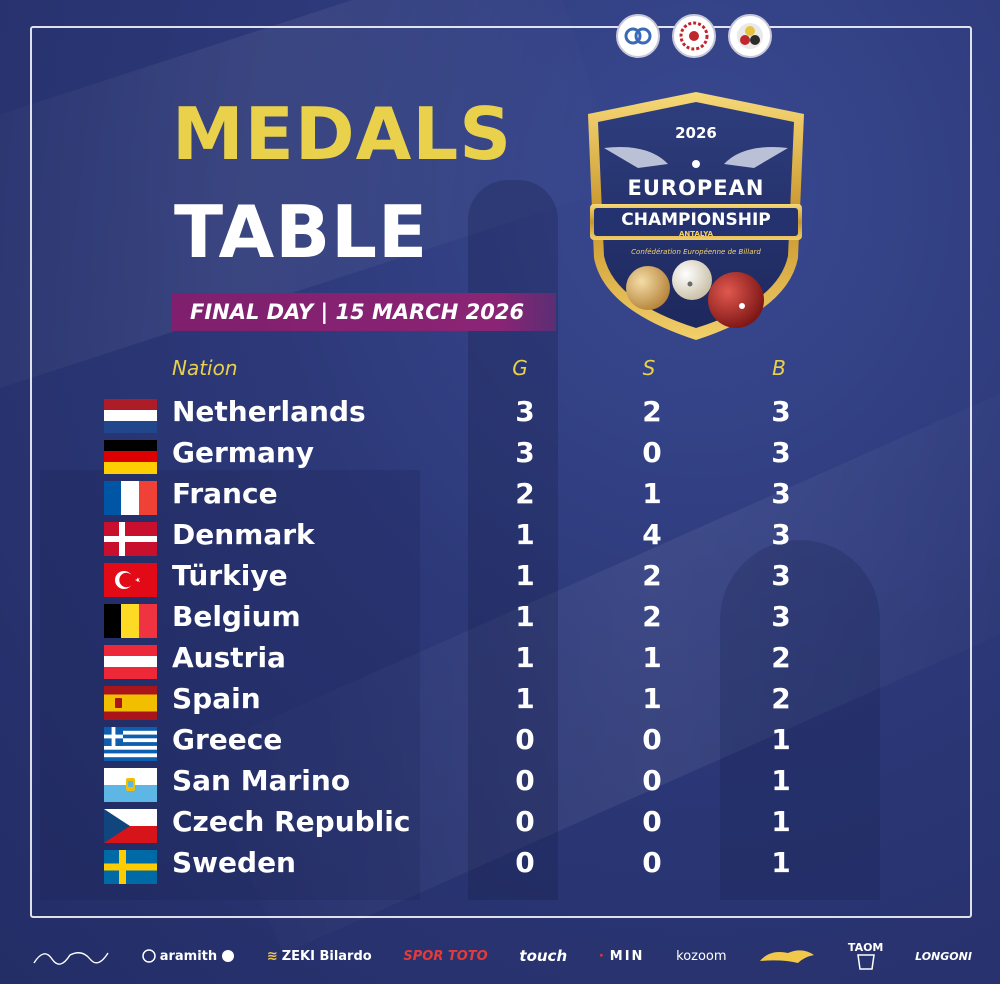 Image resolution: width=1000 pixels, height=984 pixels. Describe the element at coordinates (236, 616) in the screenshot. I see `nation-name: Belgium` at that location.